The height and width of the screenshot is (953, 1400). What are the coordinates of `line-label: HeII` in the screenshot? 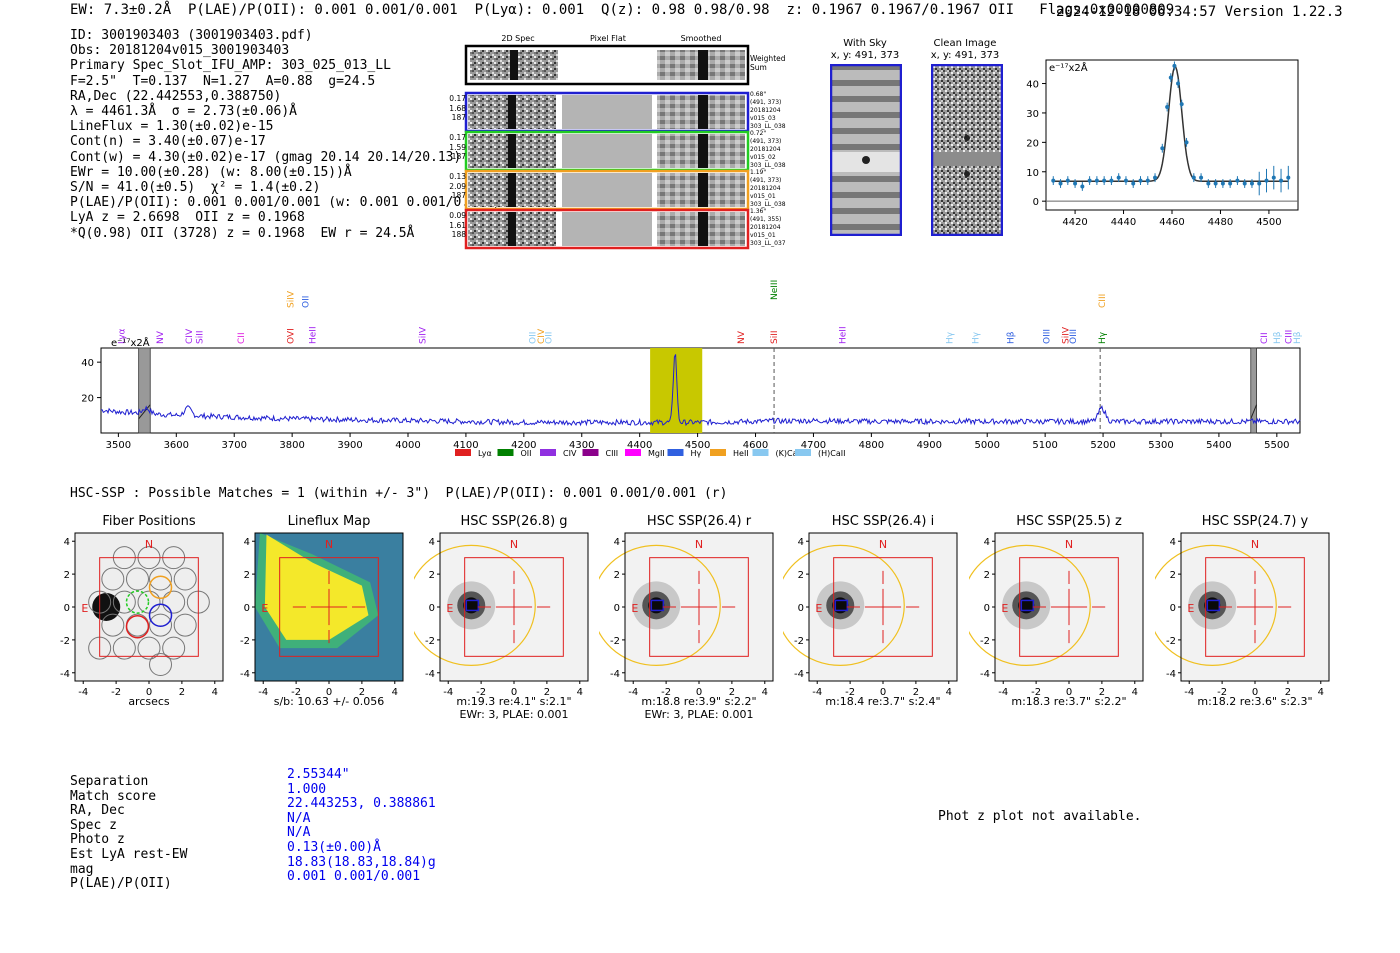 It's located at (843, 335).